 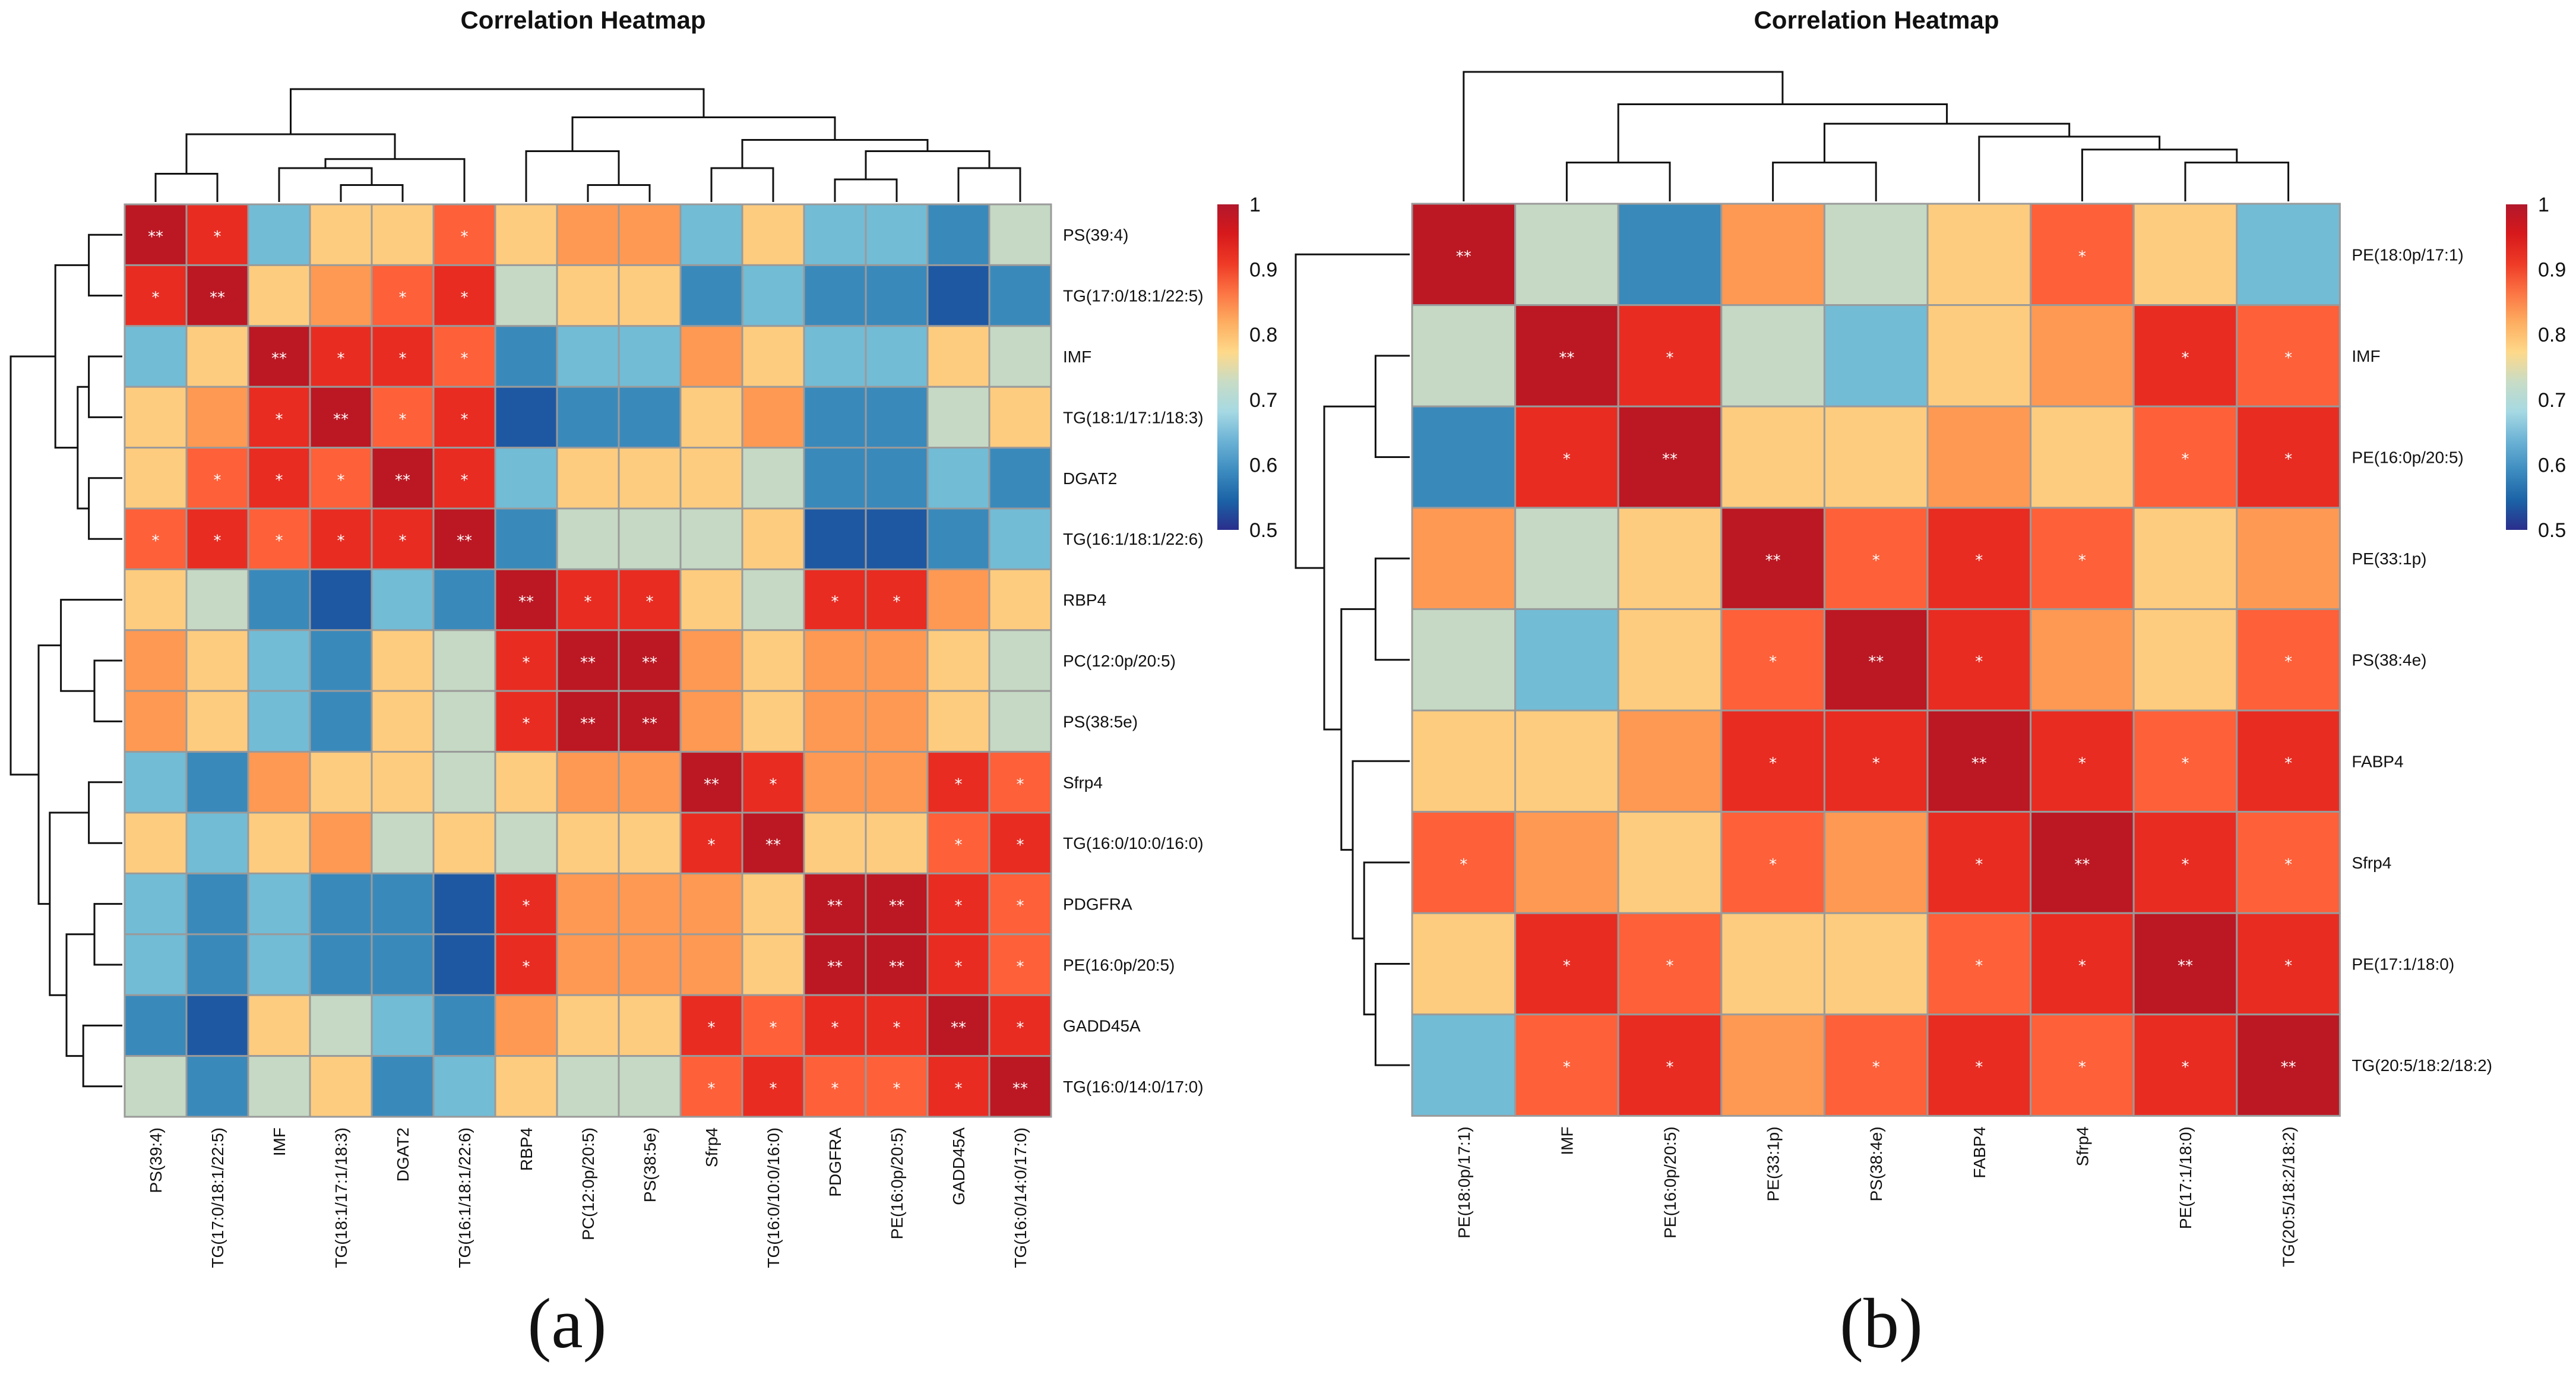 I want to click on row-label: TG(16:0/10:0/16:0), so click(x=1133, y=843).